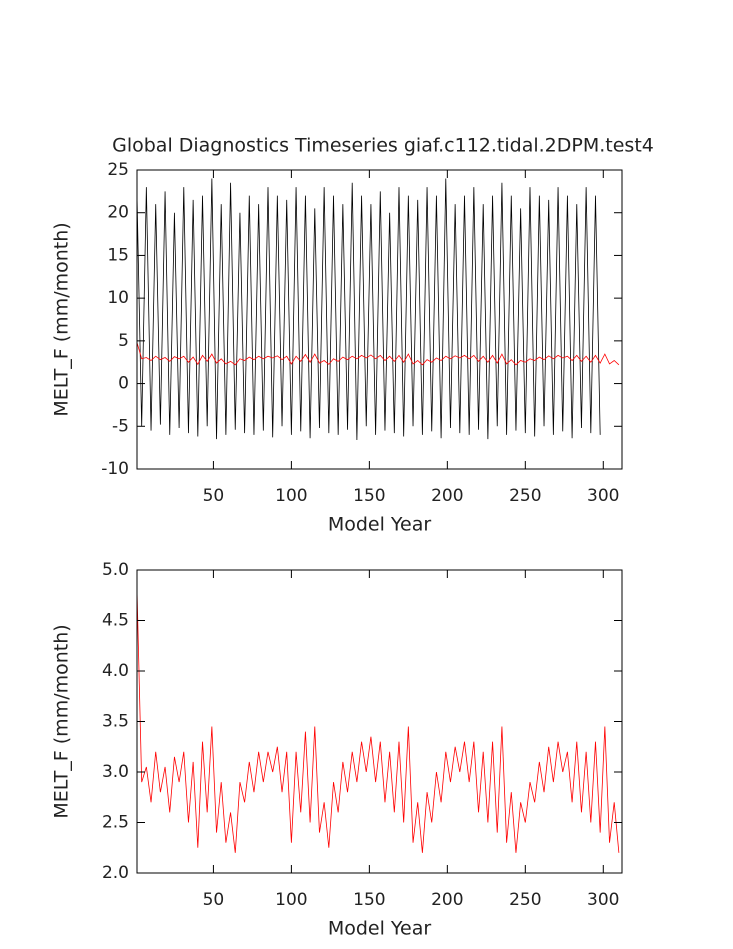  What do you see at coordinates (115, 722) in the screenshot?
I see `y-tick-label: 3.5` at bounding box center [115, 722].